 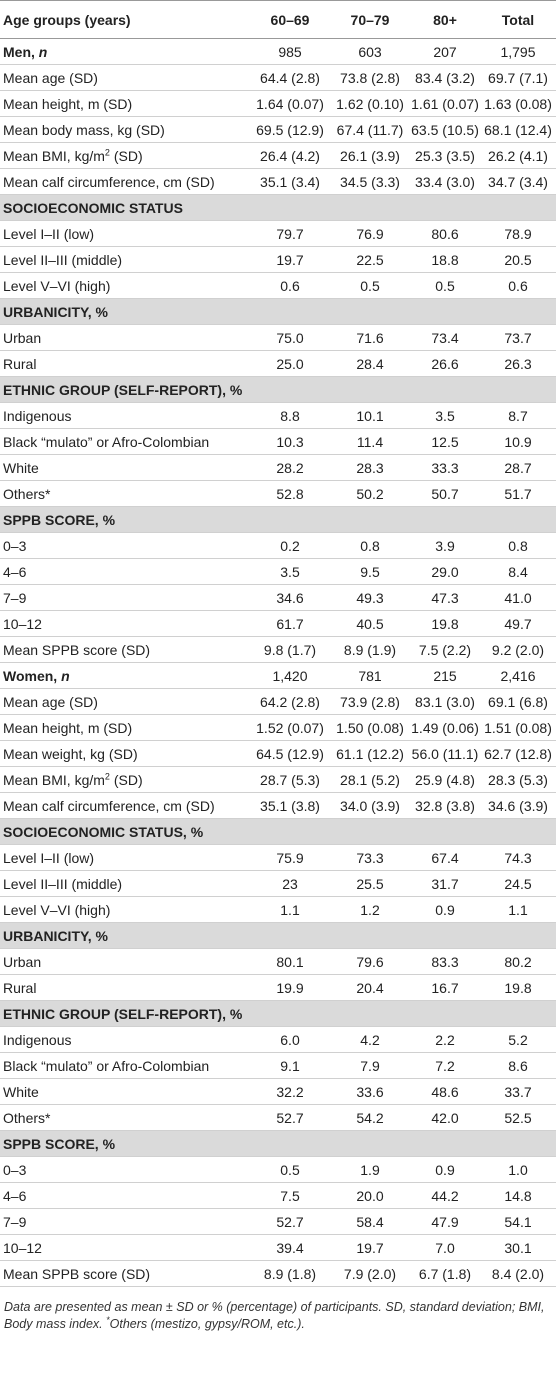 What do you see at coordinates (68, 103) in the screenshot?
I see `text: Mean height, m (SD)` at bounding box center [68, 103].